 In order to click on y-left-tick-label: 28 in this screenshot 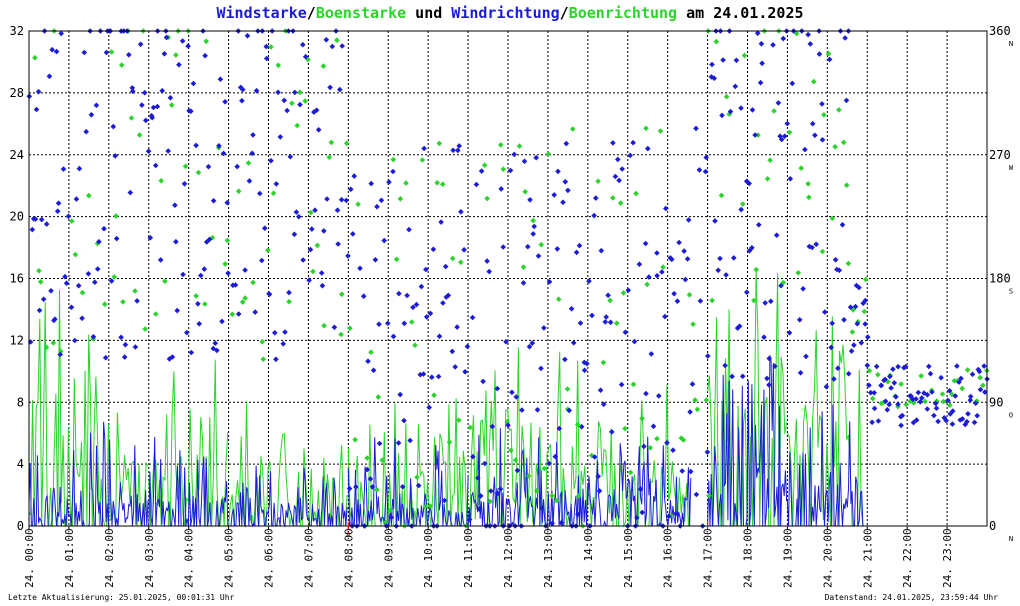, I will do `click(17, 93)`.